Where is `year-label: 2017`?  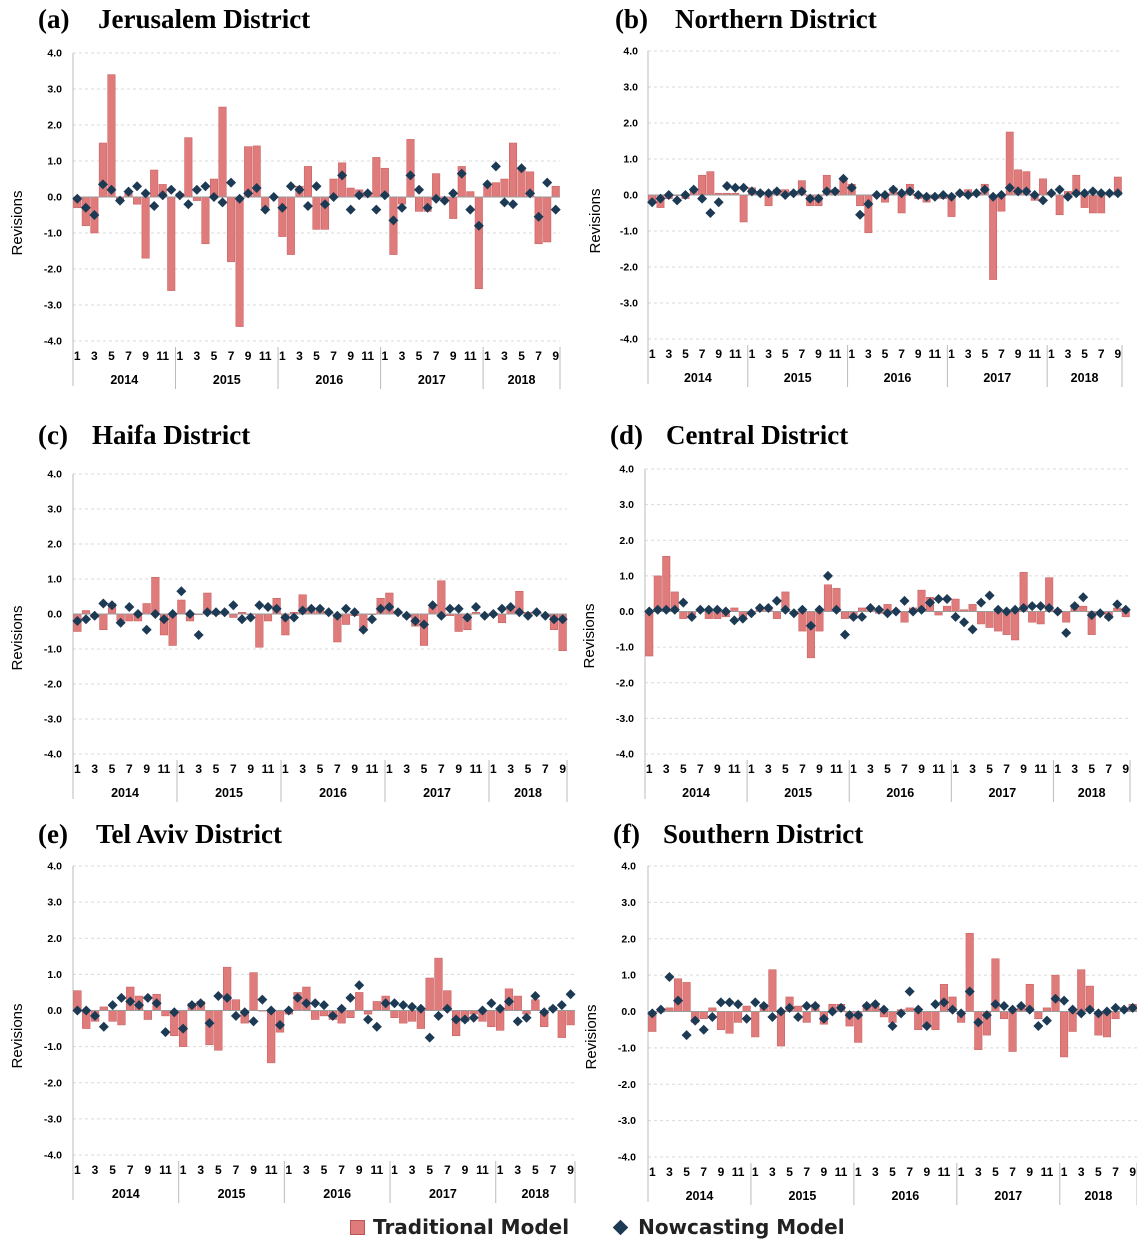
year-label: 2017 is located at coordinates (437, 793).